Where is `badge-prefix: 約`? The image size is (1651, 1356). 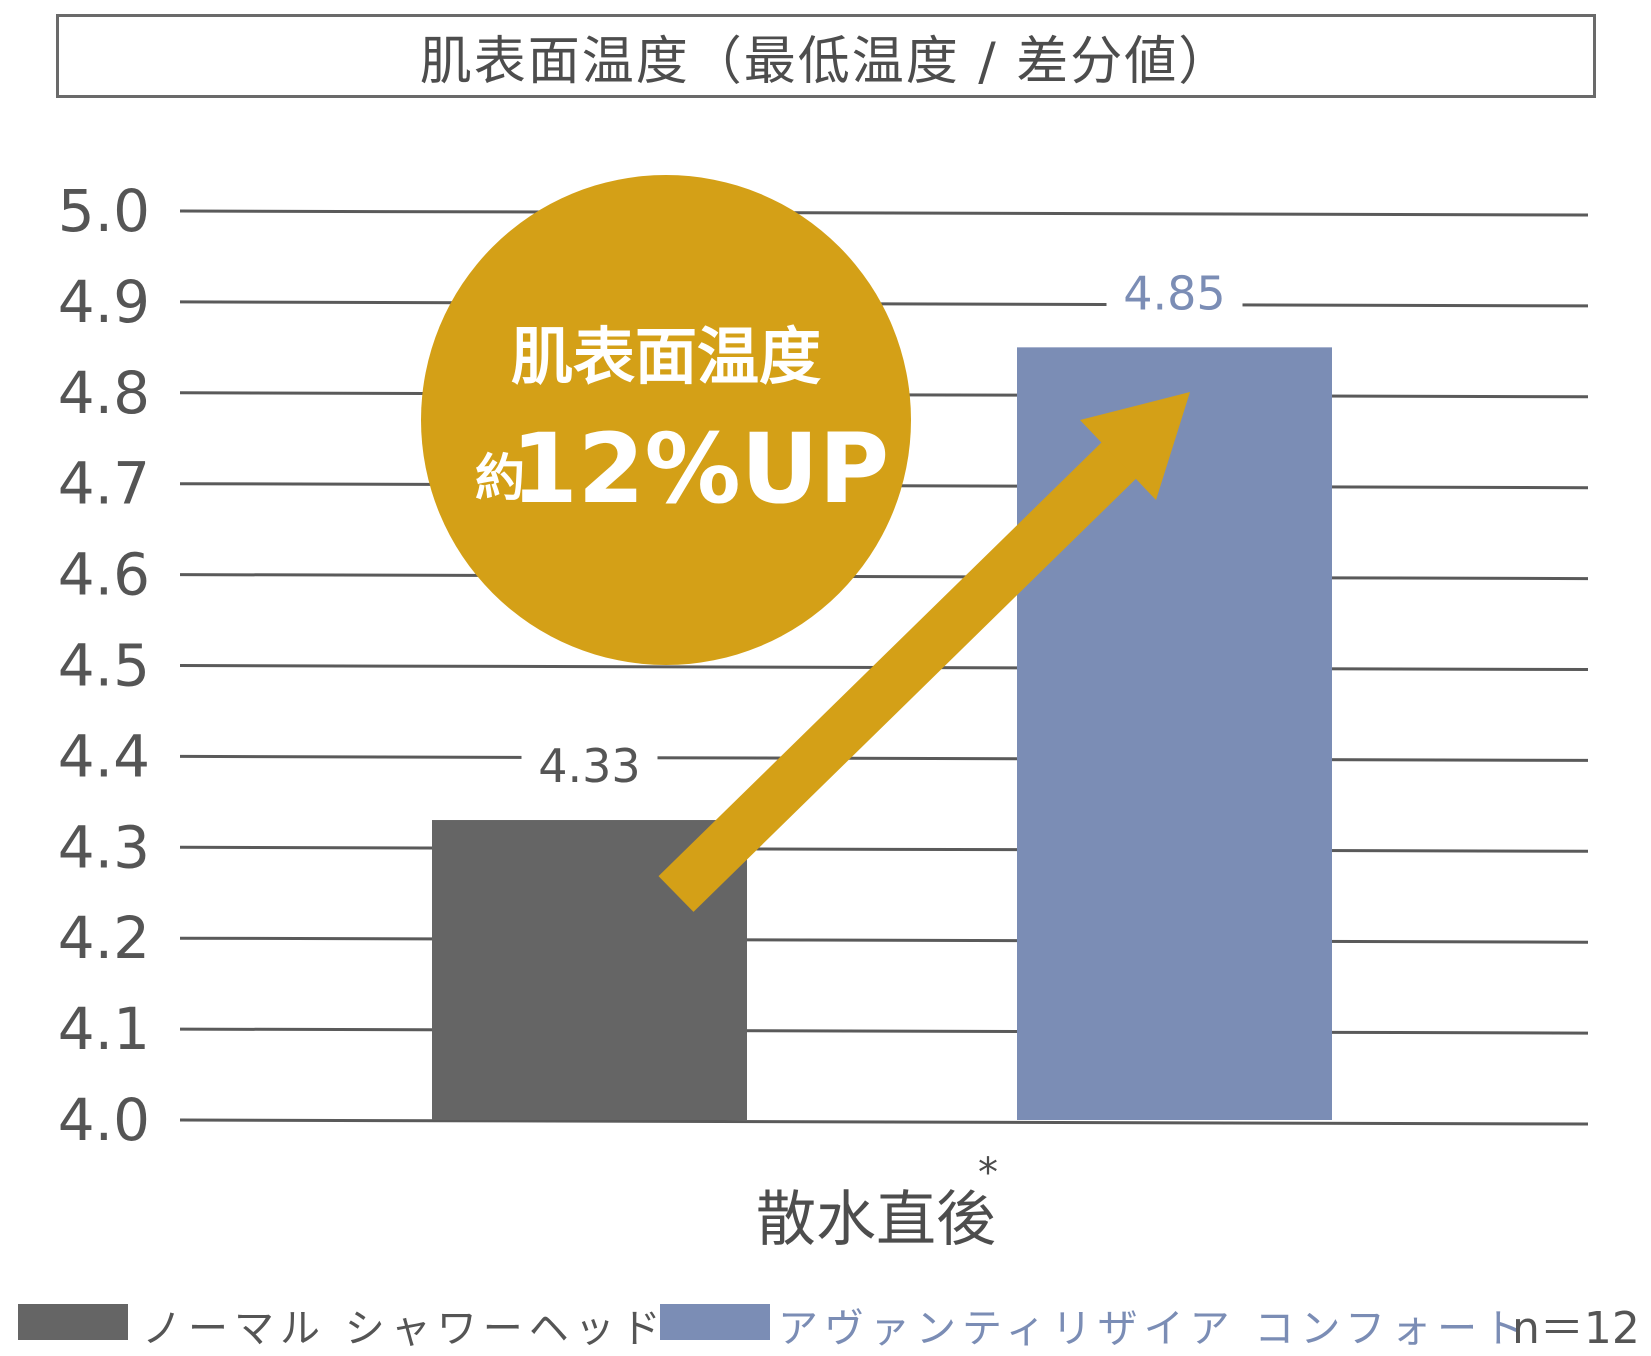 badge-prefix: 約 is located at coordinates (500, 478).